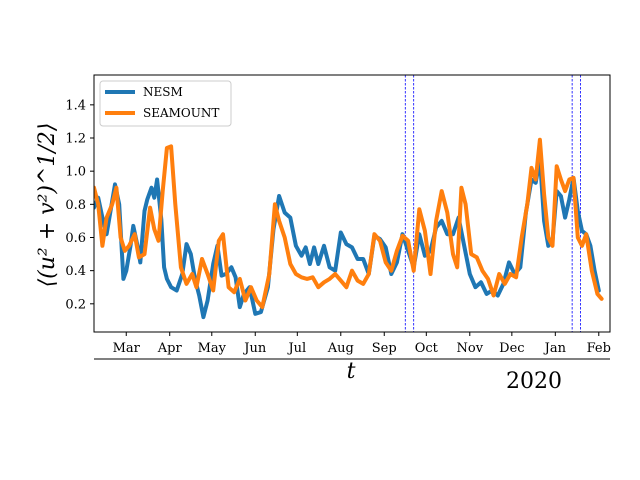 This screenshot has height=480, width=640. I want to click on x-tick-label: Feb, so click(599, 348).